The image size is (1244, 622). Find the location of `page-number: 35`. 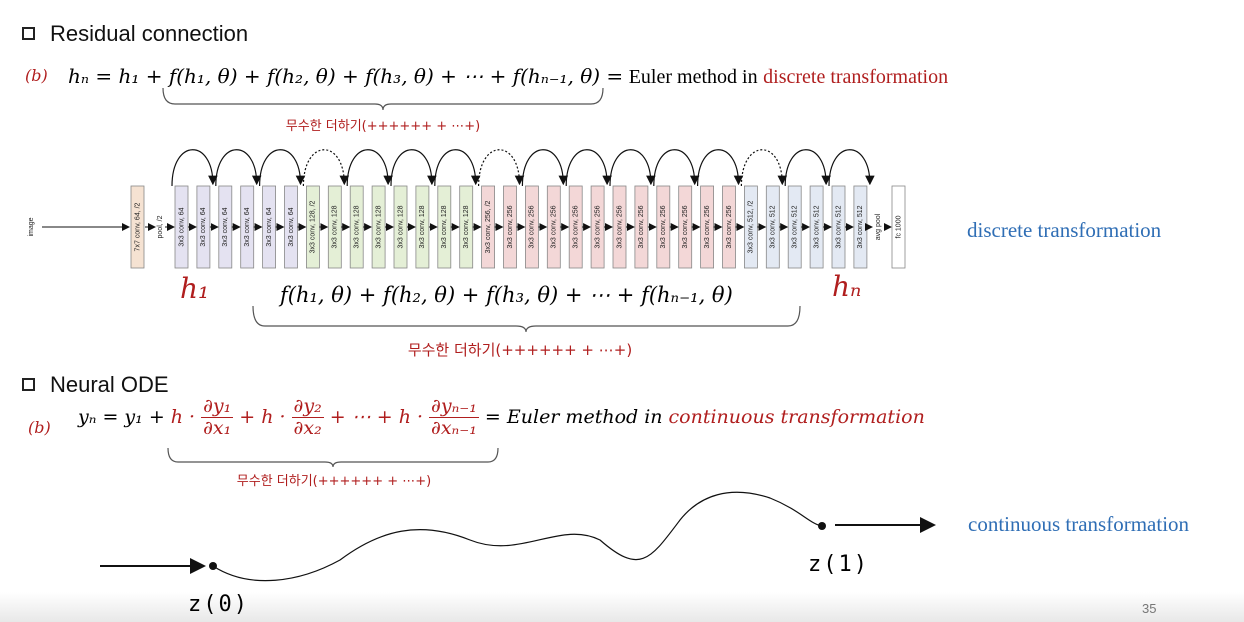

page-number: 35 is located at coordinates (1149, 608).